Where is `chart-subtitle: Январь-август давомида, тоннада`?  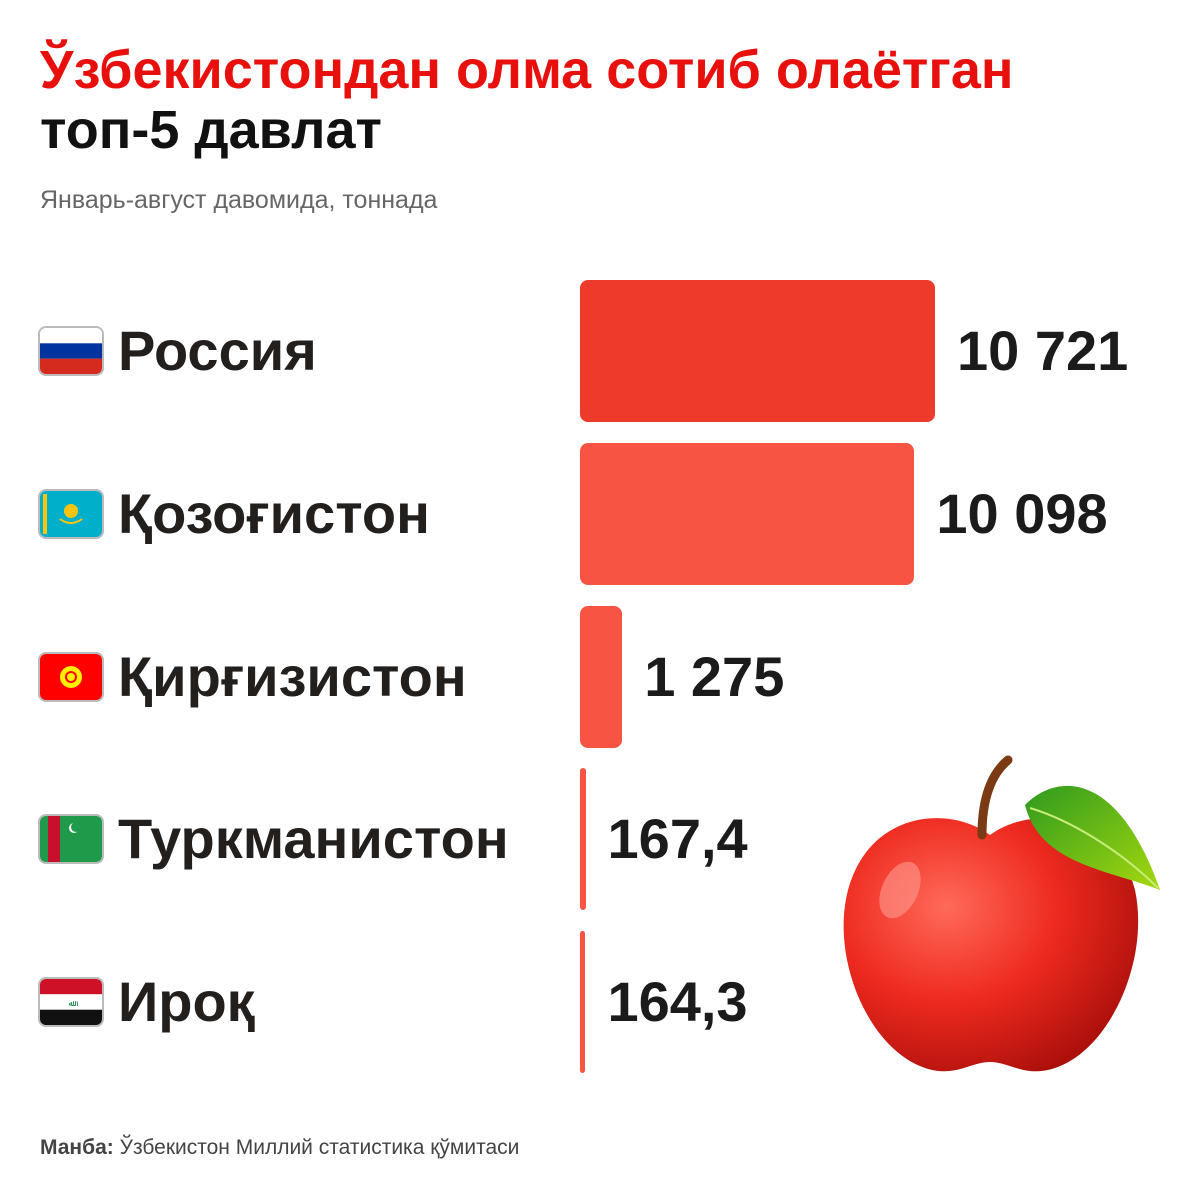 chart-subtitle: Январь-август давомида, тоннада is located at coordinates (239, 200).